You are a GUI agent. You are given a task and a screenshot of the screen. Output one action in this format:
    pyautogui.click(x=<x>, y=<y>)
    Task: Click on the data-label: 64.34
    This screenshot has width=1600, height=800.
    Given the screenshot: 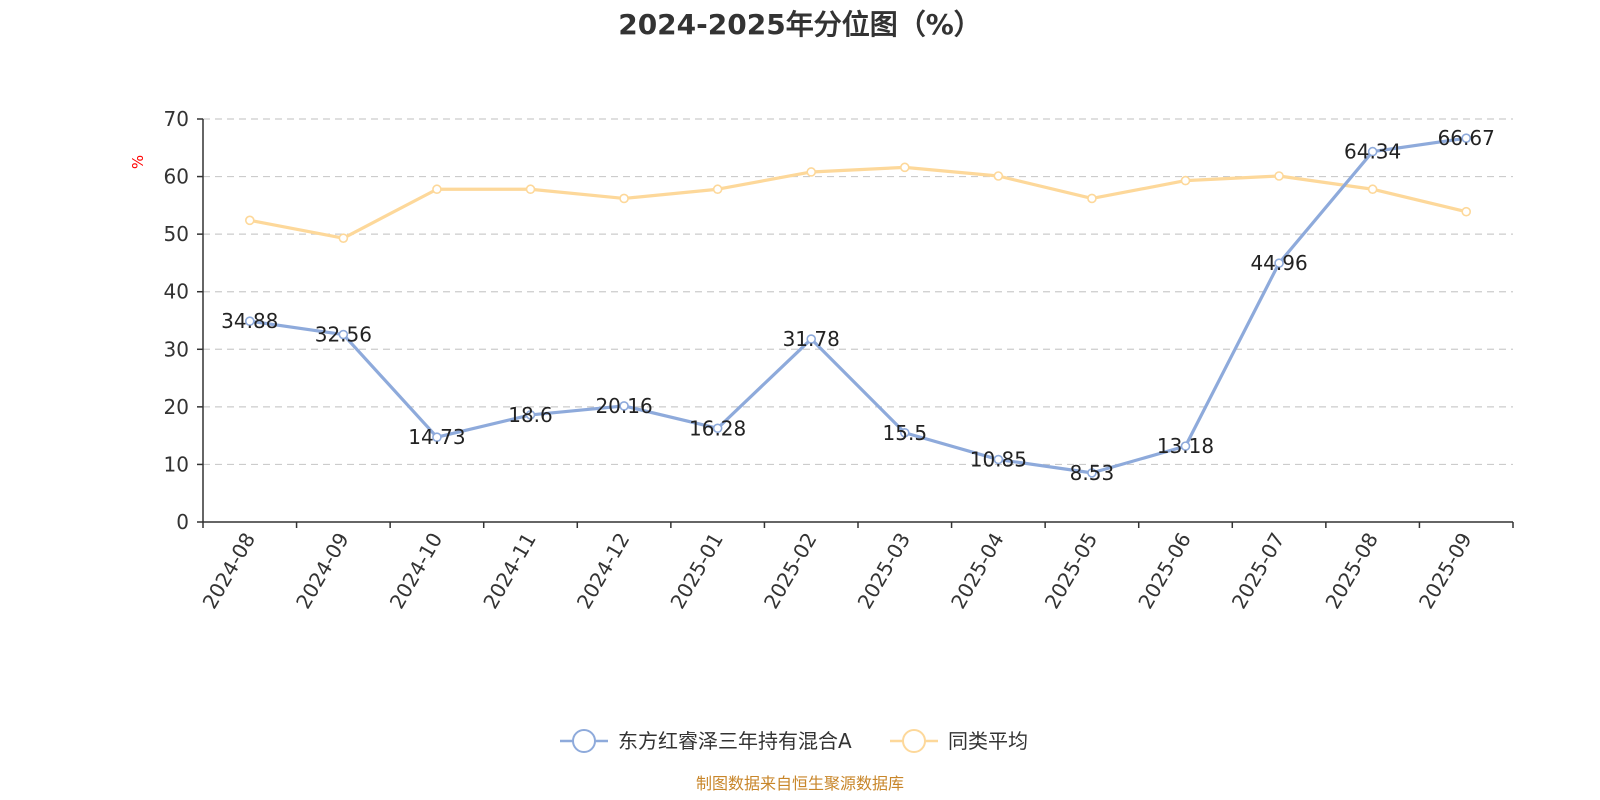 What is the action you would take?
    pyautogui.click(x=1372, y=152)
    